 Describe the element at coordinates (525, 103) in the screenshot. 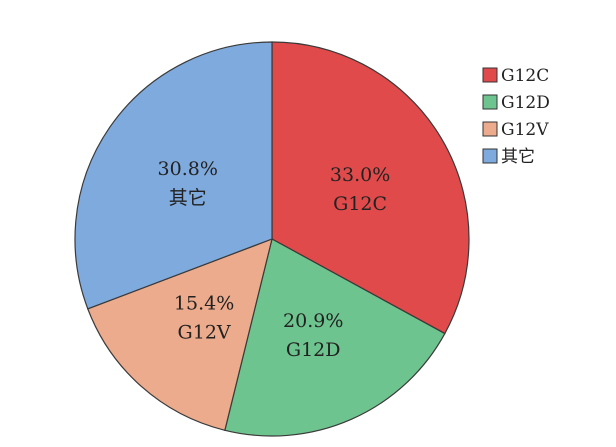

I see `legend-label-g12d: G12D` at that location.